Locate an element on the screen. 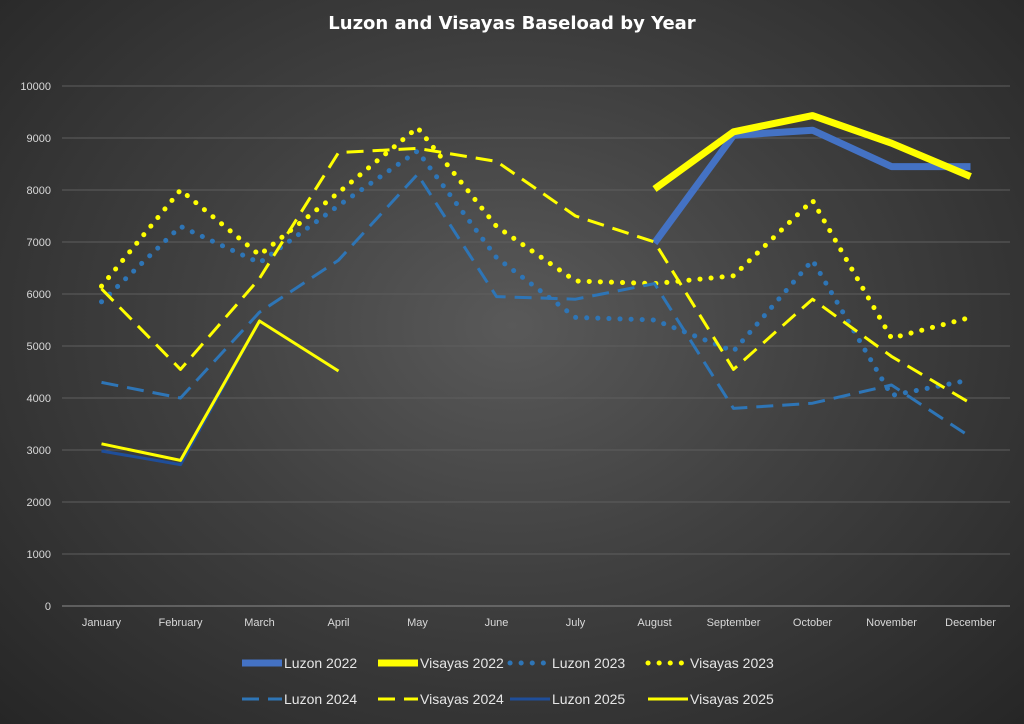 The image size is (1024, 724). x-tick-label: February is located at coordinates (180, 623).